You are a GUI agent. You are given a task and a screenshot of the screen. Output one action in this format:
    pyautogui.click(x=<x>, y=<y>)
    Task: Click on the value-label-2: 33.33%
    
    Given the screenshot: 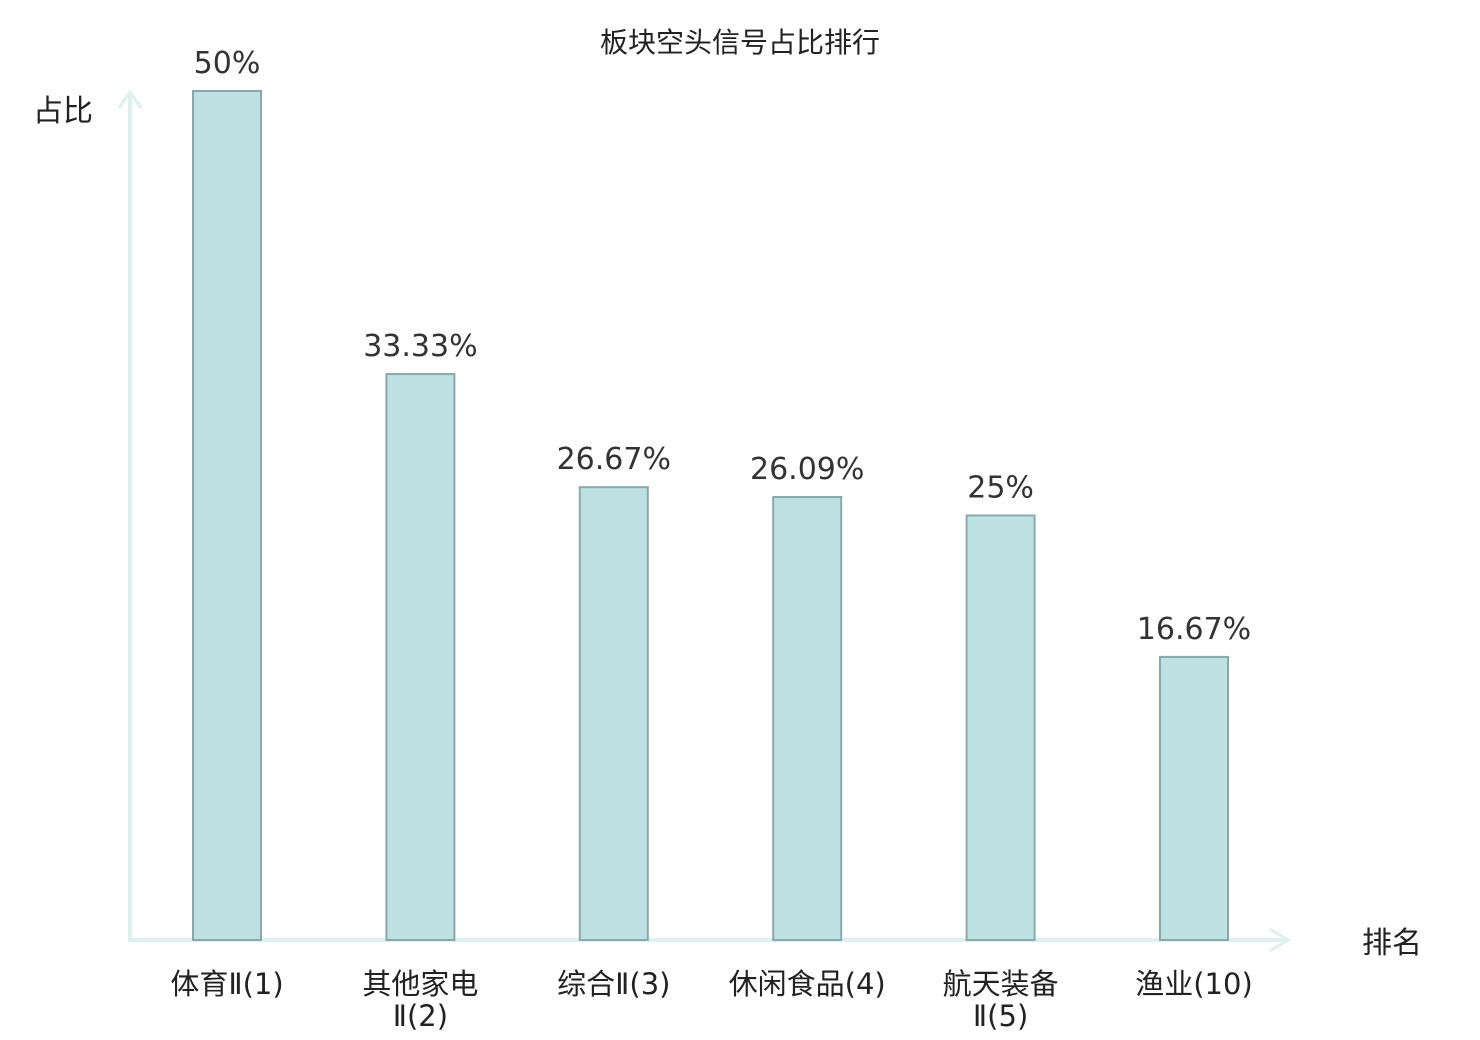 What is the action you would take?
    pyautogui.click(x=420, y=346)
    